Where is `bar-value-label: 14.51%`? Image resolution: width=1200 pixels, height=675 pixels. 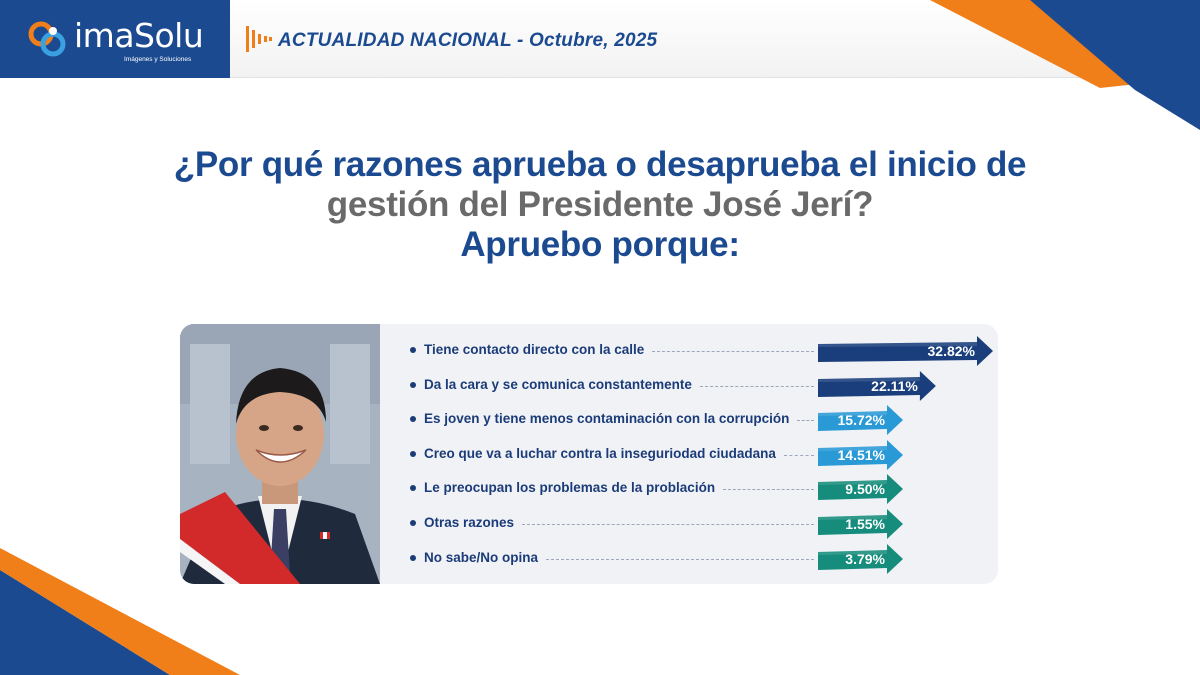 bar-value-label: 14.51% is located at coordinates (861, 454).